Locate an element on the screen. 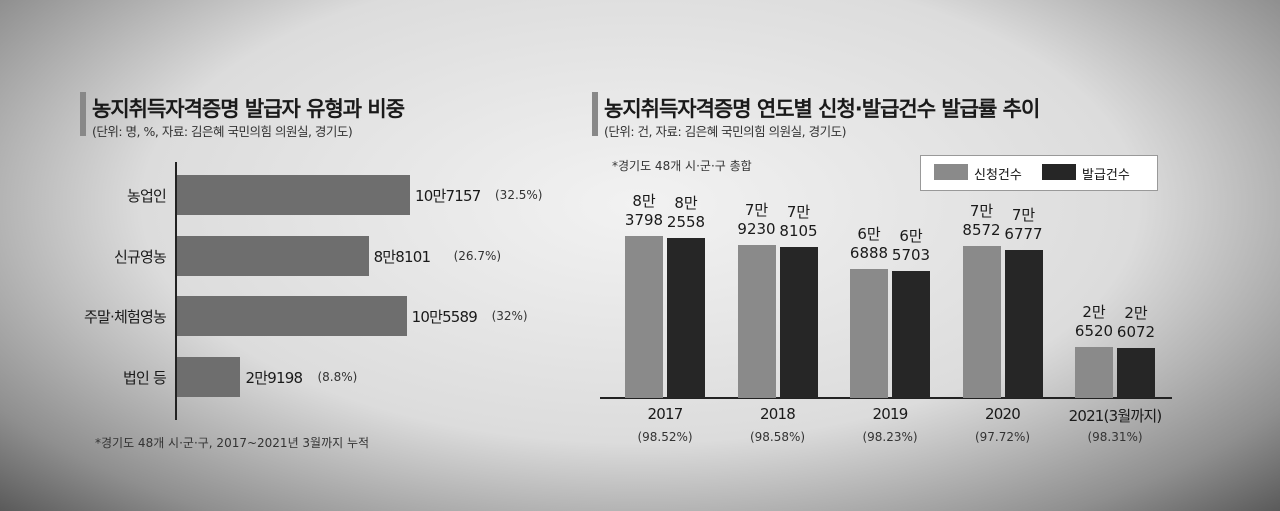 The image size is (1280, 511). value-label: 2만 6072 is located at coordinates (1136, 322).